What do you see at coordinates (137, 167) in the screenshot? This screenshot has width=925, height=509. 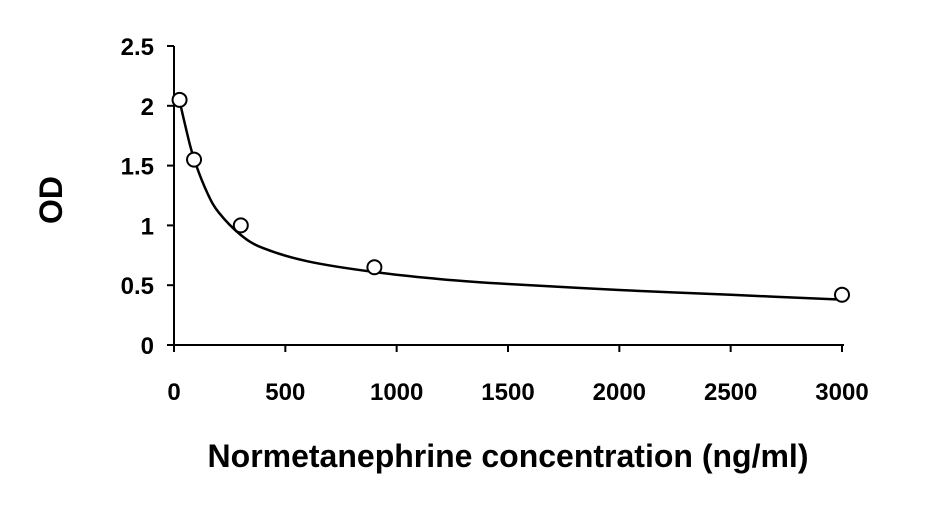 I see `y-tick-label: 1.5` at bounding box center [137, 167].